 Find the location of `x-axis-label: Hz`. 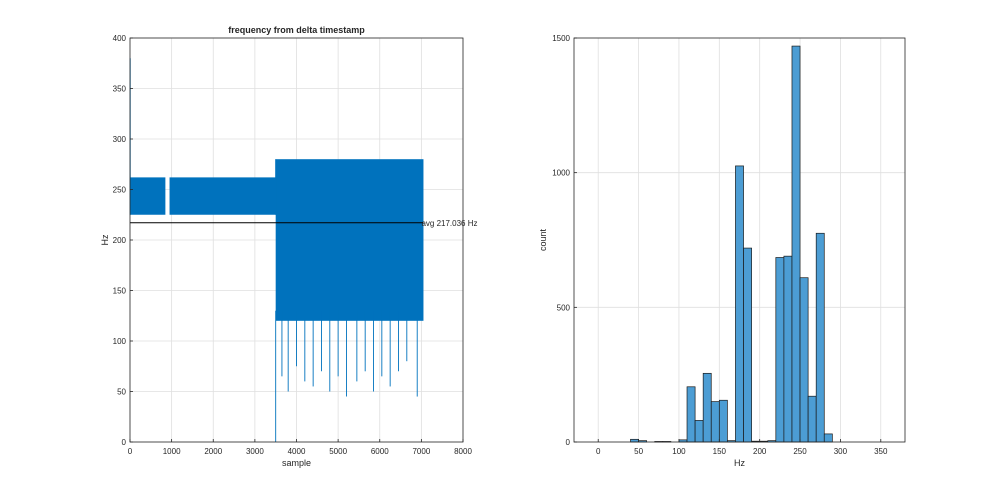

x-axis-label: Hz is located at coordinates (739, 463).